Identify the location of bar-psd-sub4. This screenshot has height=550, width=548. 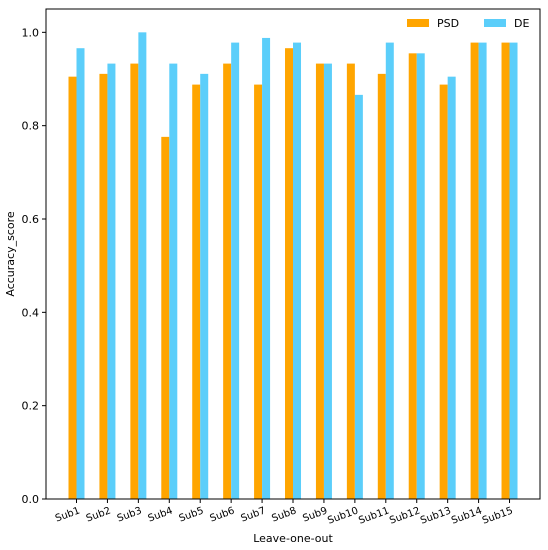
(165, 317).